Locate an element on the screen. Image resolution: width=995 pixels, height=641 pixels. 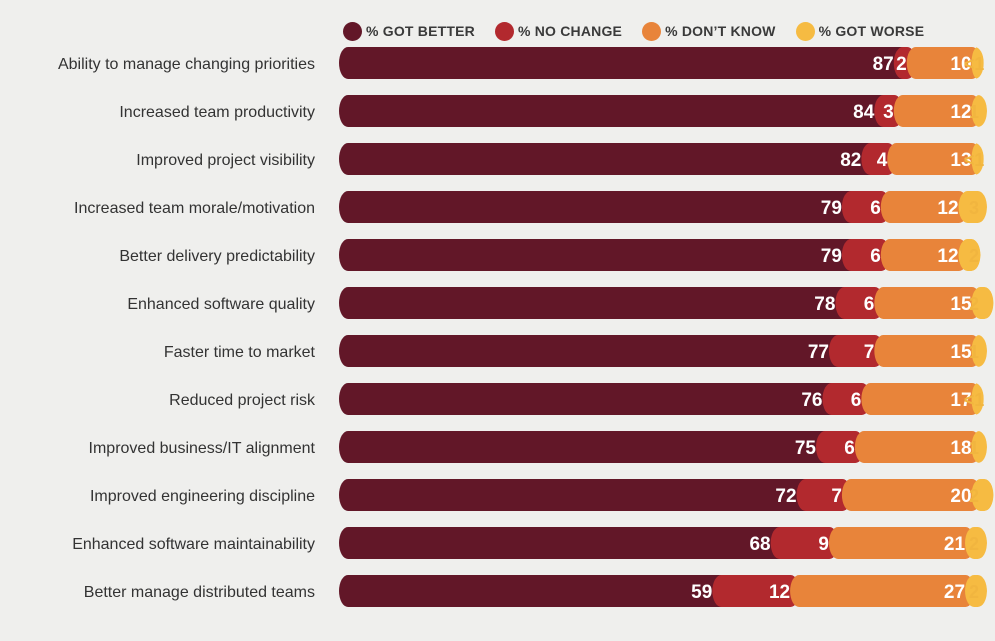
bar-value-dont-know: 20 is located at coordinates (960, 496).